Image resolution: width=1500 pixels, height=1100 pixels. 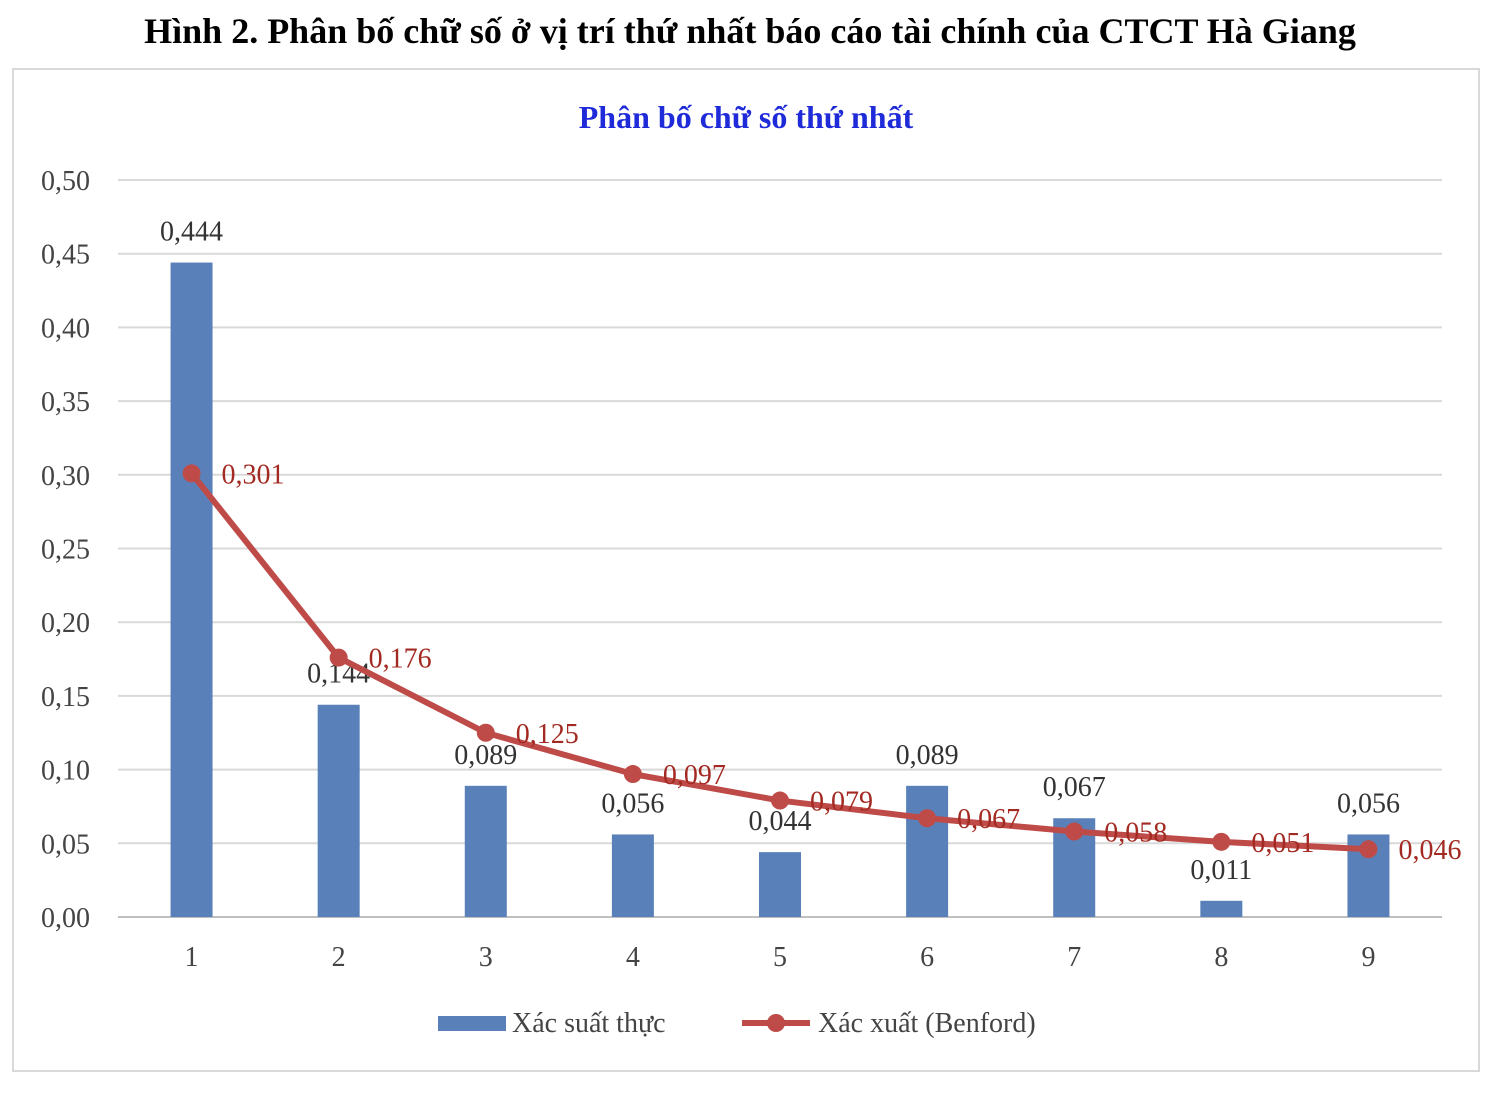 What do you see at coordinates (927, 1023) in the screenshot?
I see `legend-line-label: Xác xuất (Benford)` at bounding box center [927, 1023].